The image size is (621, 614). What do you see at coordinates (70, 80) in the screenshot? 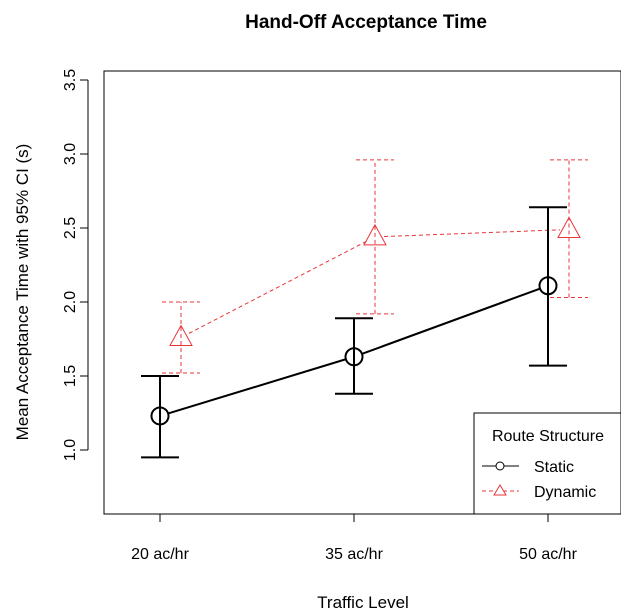
I see `y-tick-label: 3.5` at bounding box center [70, 80].